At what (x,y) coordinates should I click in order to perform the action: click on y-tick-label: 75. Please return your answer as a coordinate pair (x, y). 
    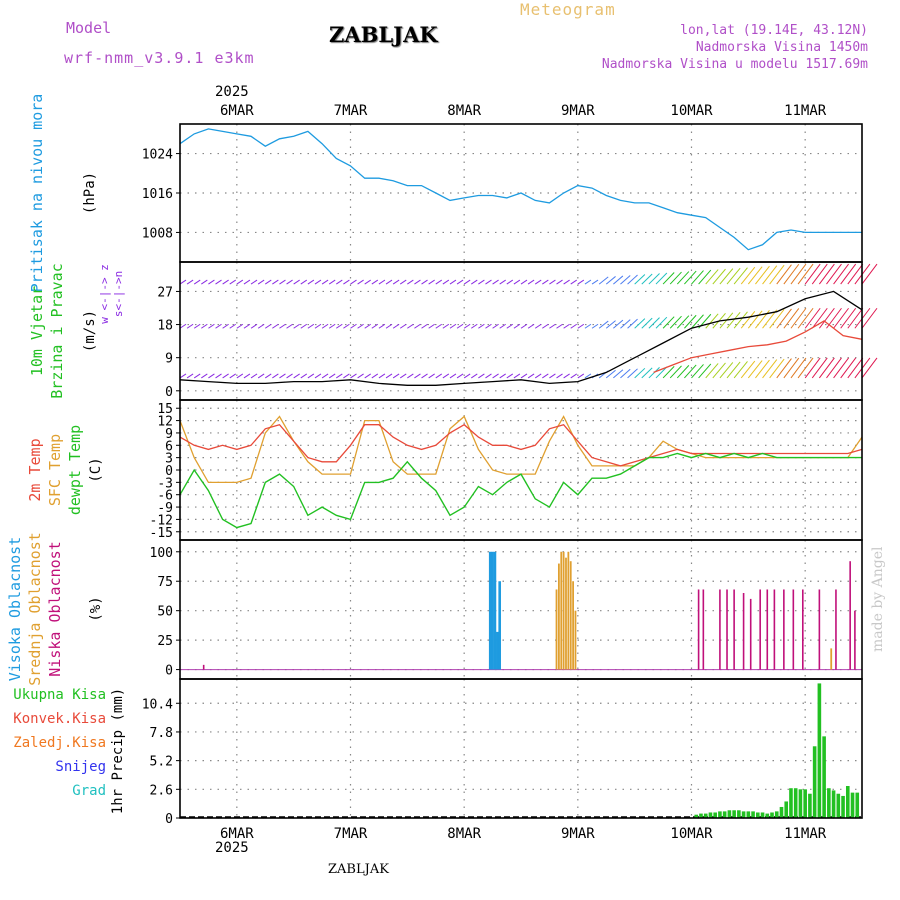
    Looking at the image, I should click on (165, 582).